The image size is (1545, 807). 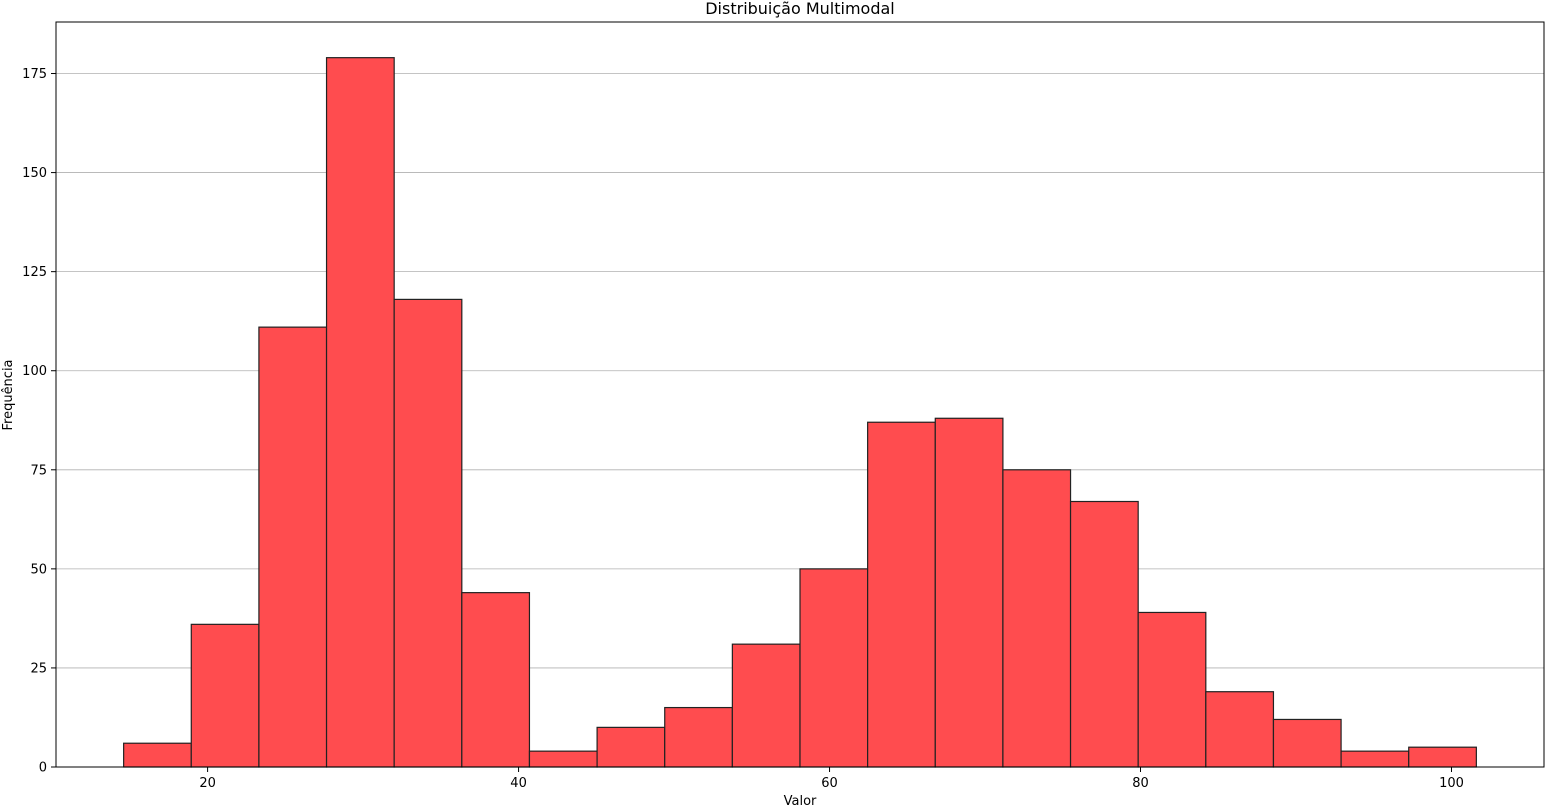 What do you see at coordinates (38, 569) in the screenshot?
I see `y-tick-label: 50` at bounding box center [38, 569].